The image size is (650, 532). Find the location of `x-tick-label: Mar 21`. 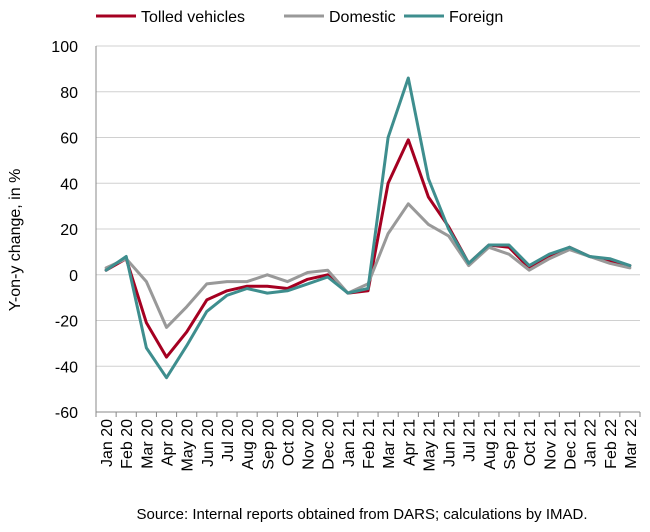

x-tick-label: Mar 21 is located at coordinates (389, 444).